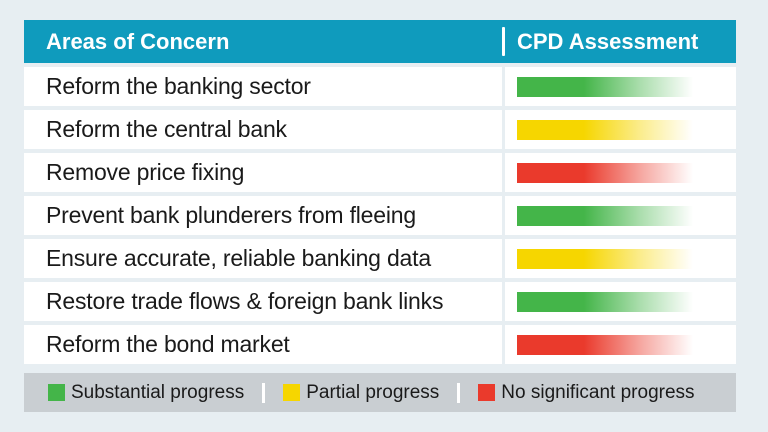  I want to click on table-row: Reform the bond market, so click(380, 344).